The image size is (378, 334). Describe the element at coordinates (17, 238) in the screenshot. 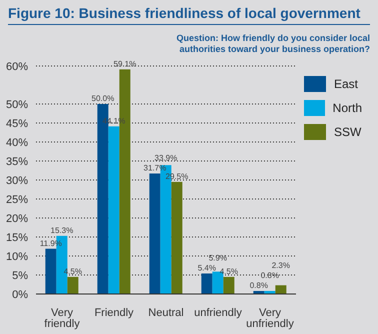

I see `y-tick-label: 15%` at that location.